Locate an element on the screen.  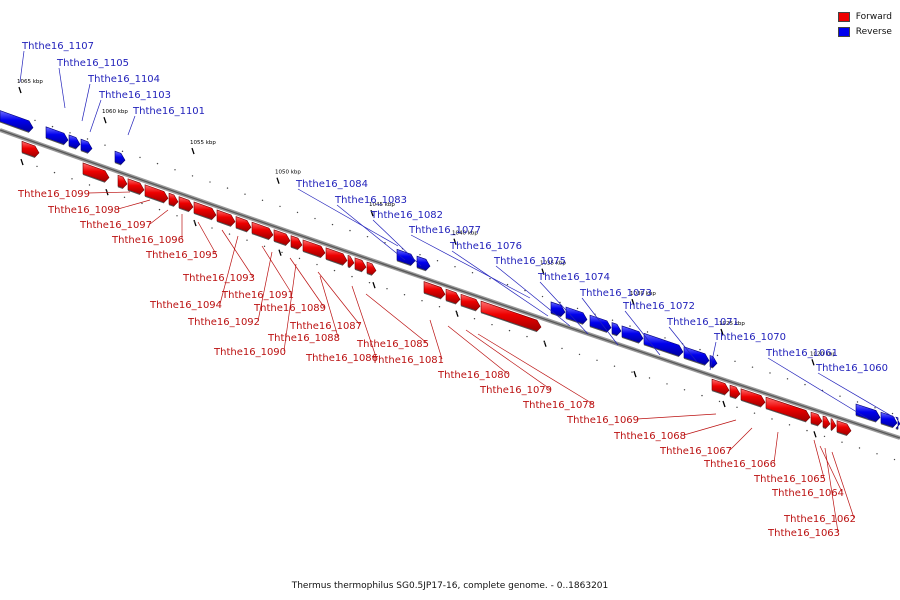
legend: Forward Reverse is located at coordinates (864, 24).